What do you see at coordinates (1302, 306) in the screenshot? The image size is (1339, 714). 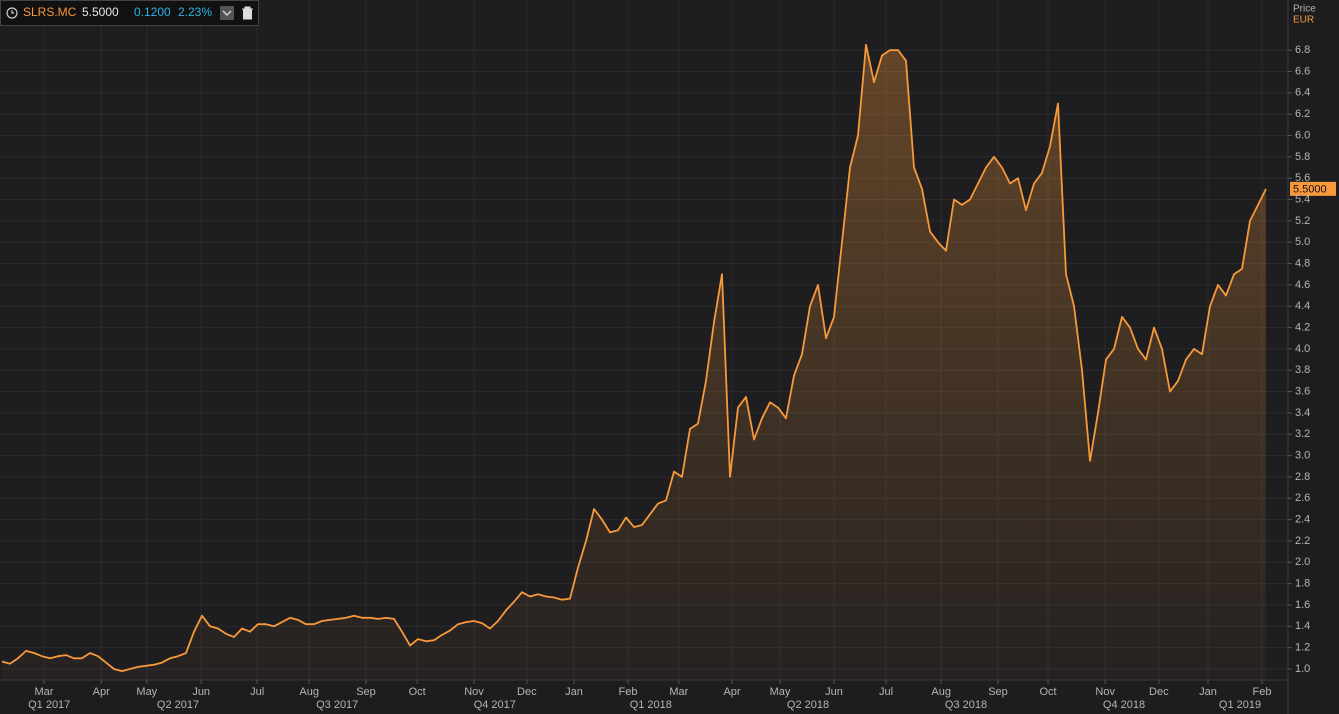 I see `y-tick-label: 4.4` at bounding box center [1302, 306].